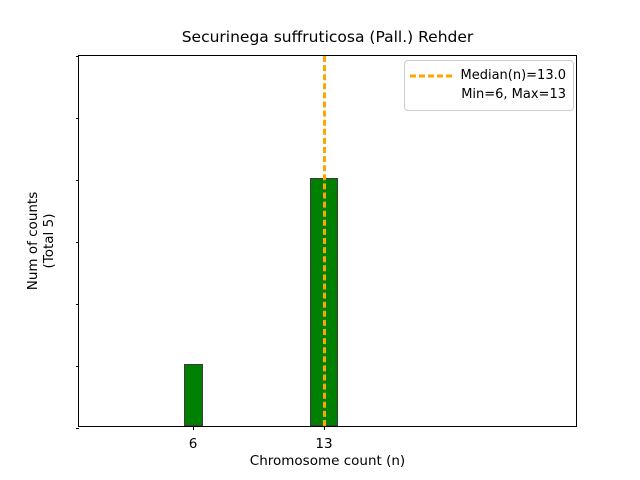 The width and height of the screenshot is (640, 480). Describe the element at coordinates (193, 444) in the screenshot. I see `x-tick-label-6: 6` at that location.